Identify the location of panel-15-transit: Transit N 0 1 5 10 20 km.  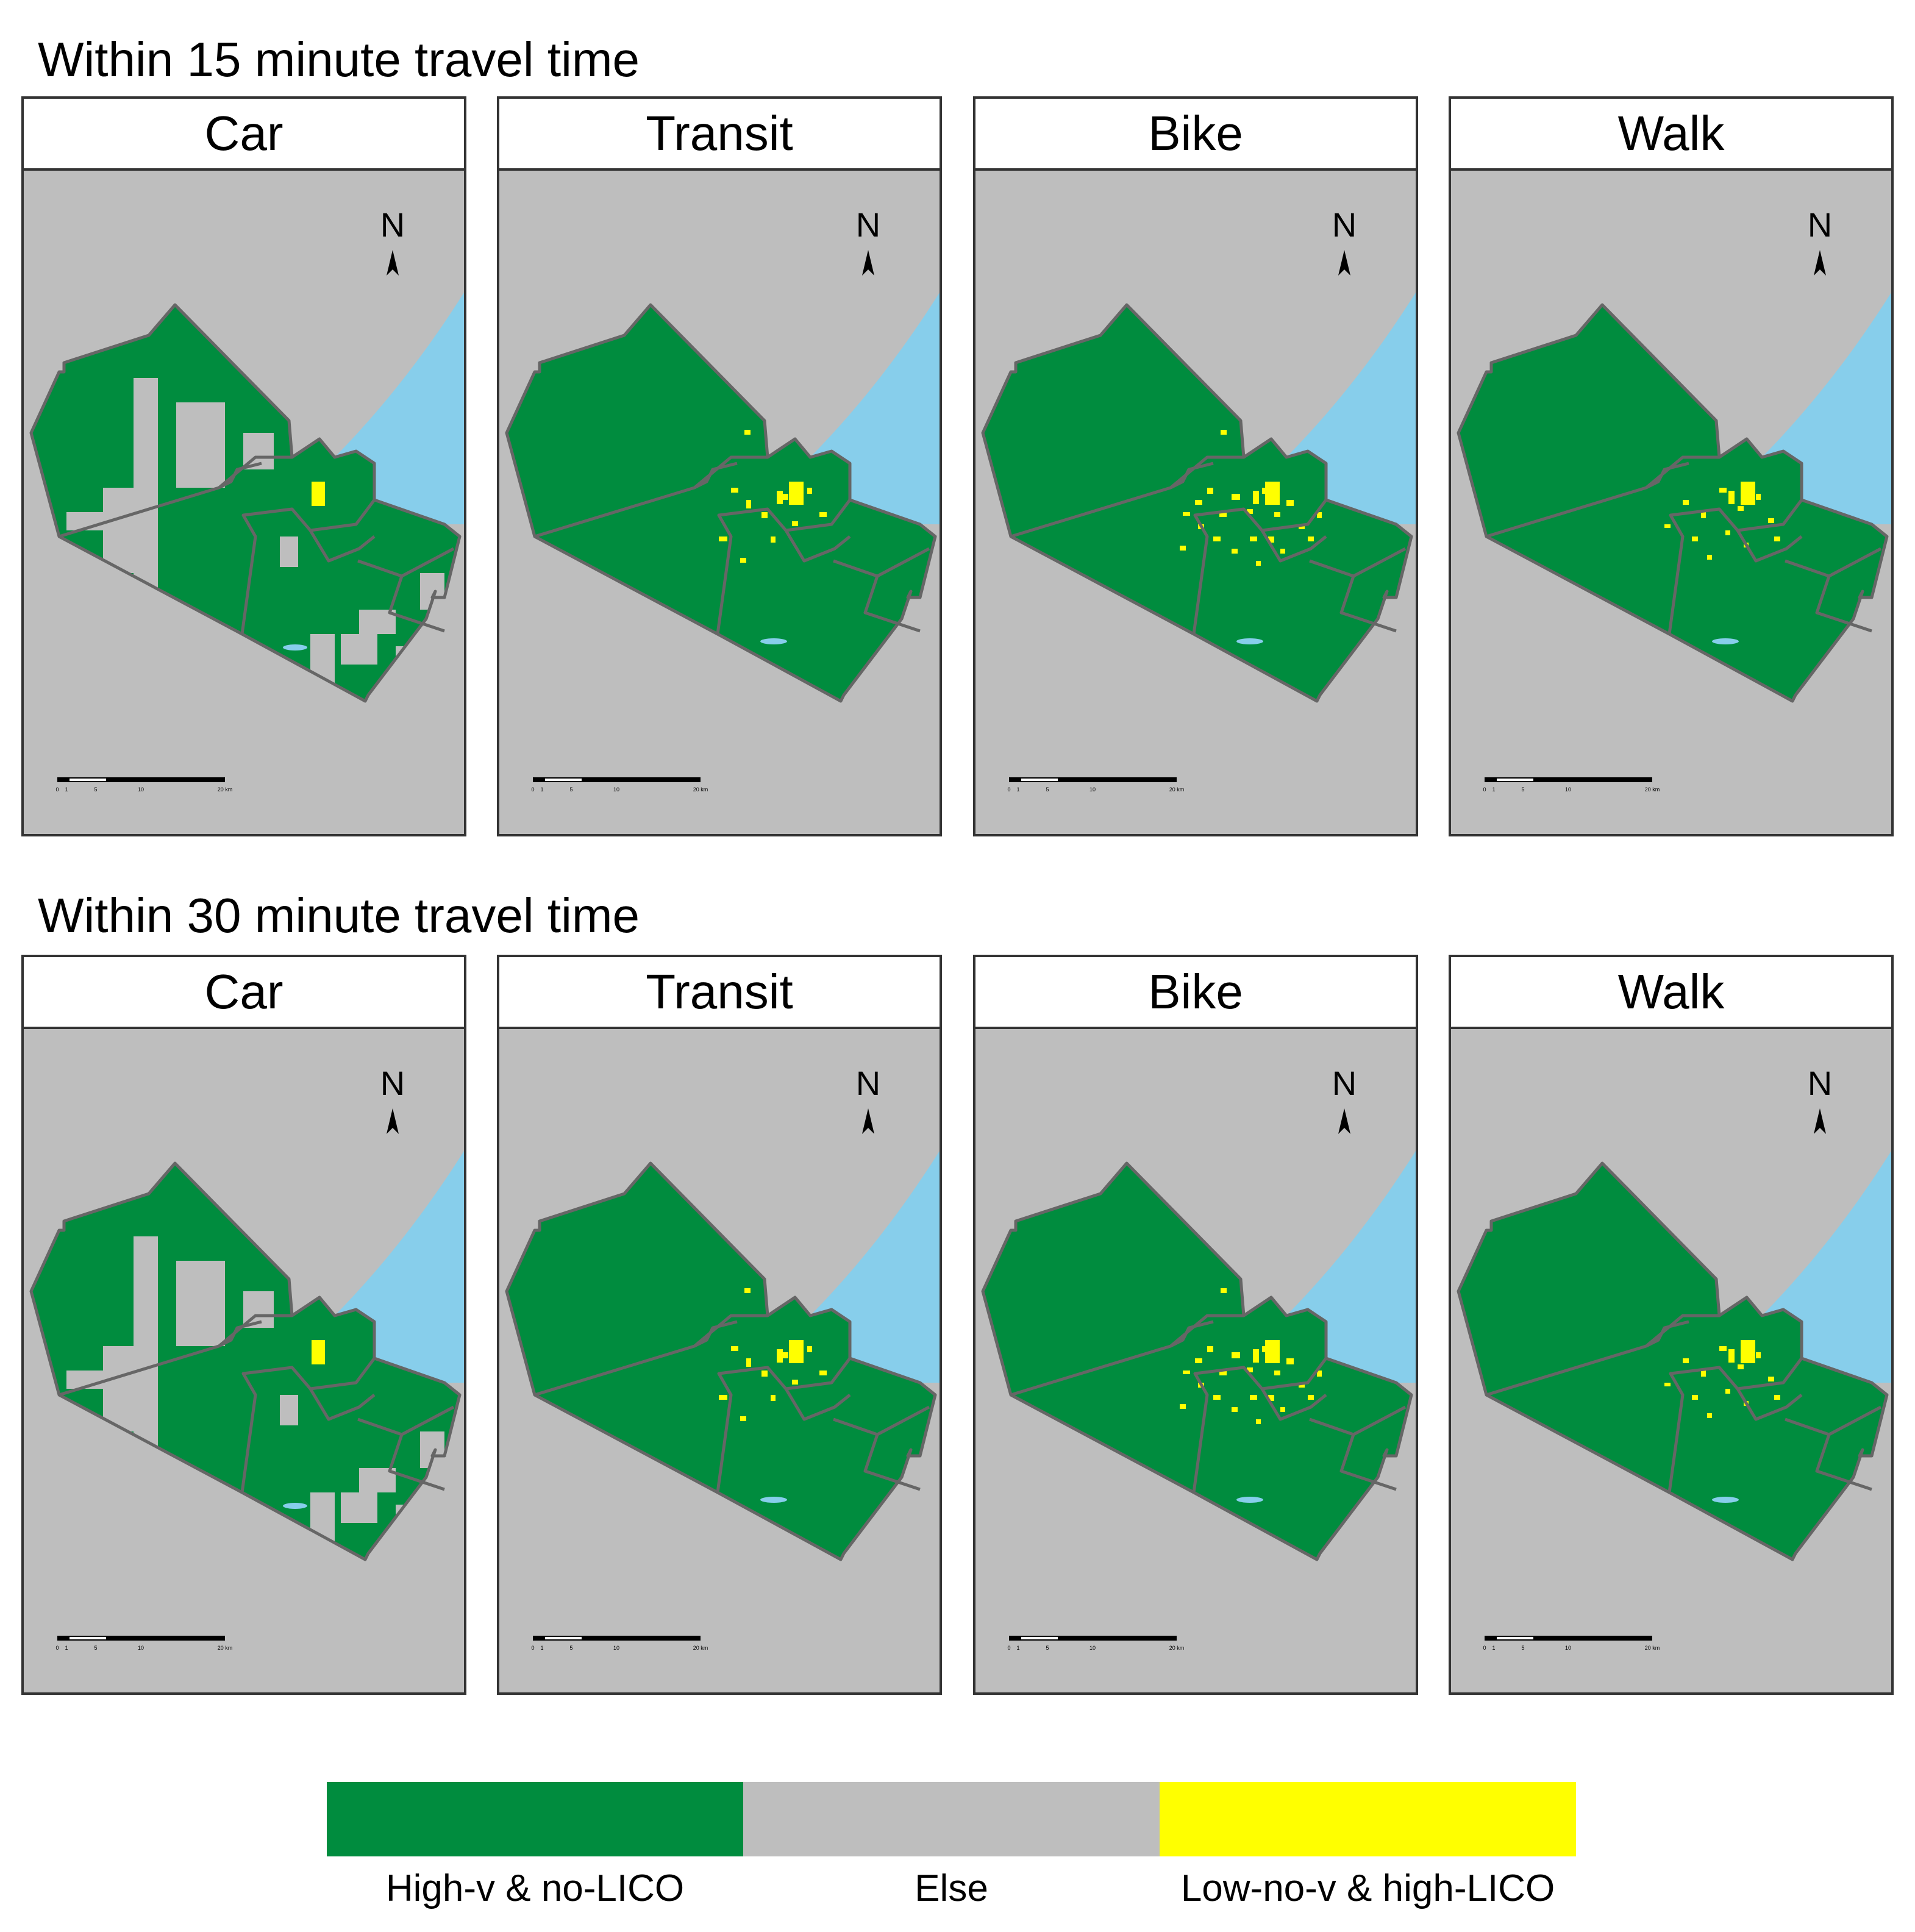
(719, 466).